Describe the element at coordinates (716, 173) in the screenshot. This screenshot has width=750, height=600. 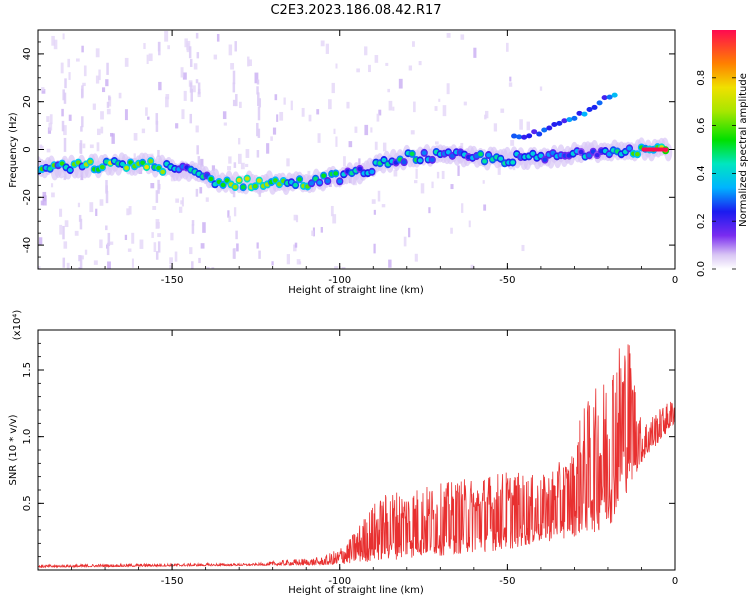
I see `colorbar-axes: 0.0 0.2 0.4 0.6 0.8` at that location.